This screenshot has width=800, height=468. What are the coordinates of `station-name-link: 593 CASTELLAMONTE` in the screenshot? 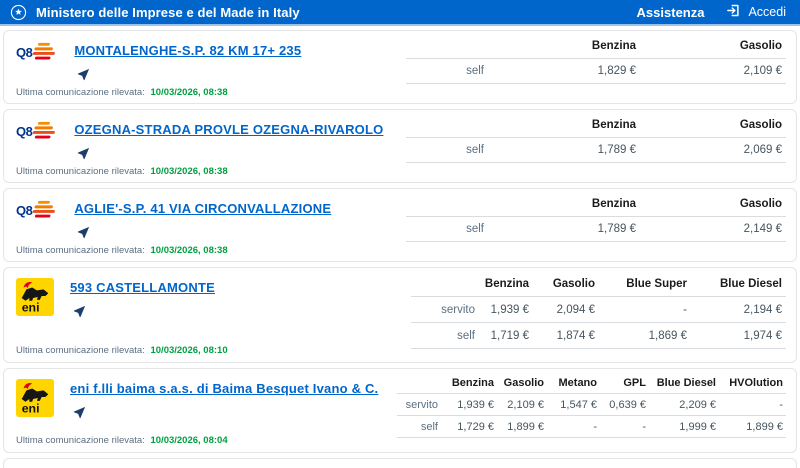 It's located at (142, 287).